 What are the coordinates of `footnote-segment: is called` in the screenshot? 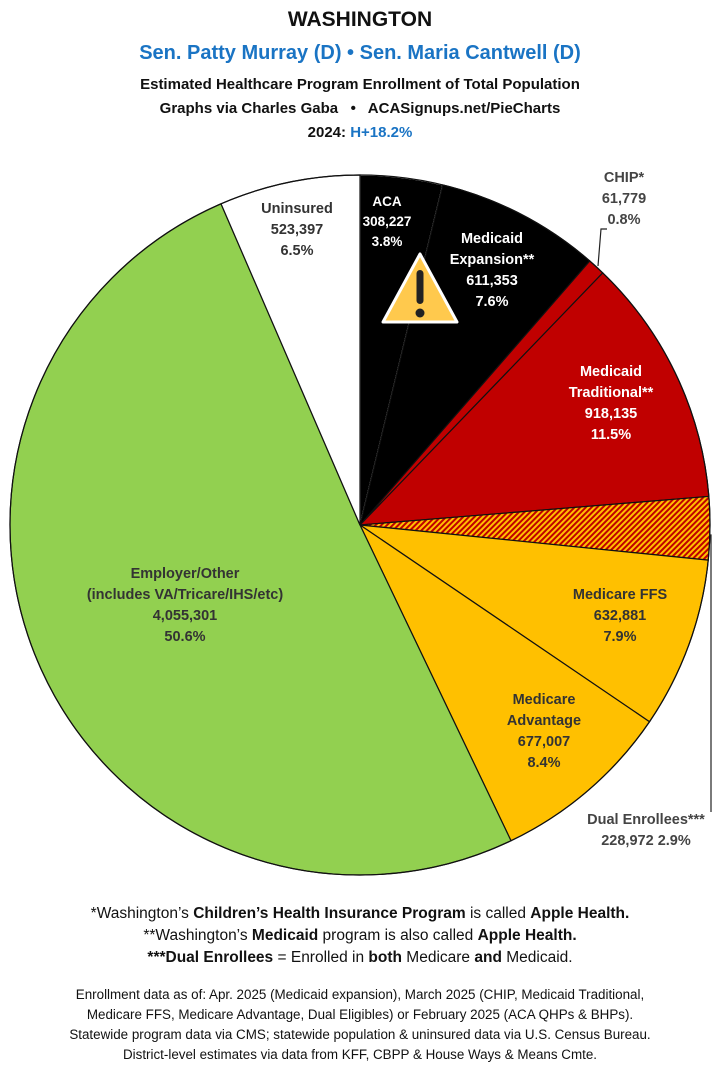 It's located at (498, 913).